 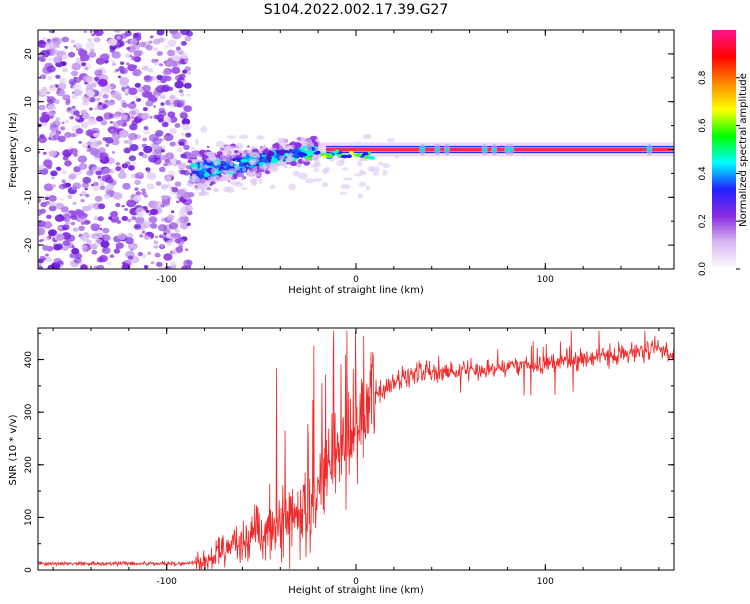 I want to click on x-tick-label: 0, so click(x=356, y=280).